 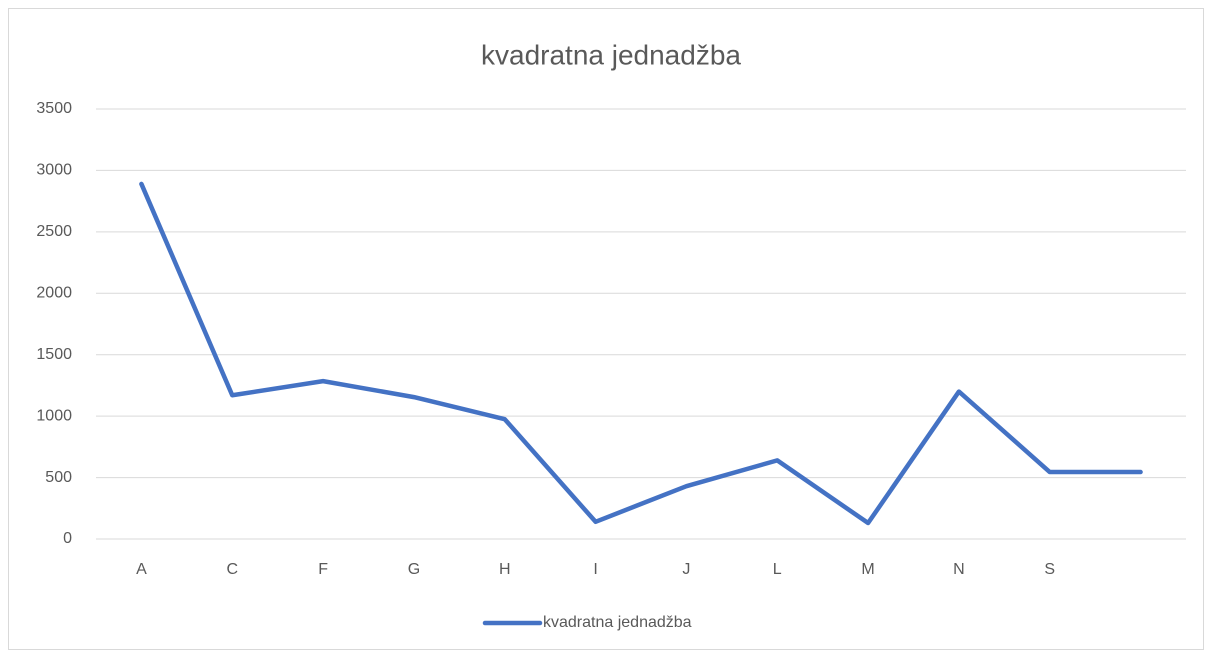 I want to click on x-tick-label: N, so click(x=959, y=569).